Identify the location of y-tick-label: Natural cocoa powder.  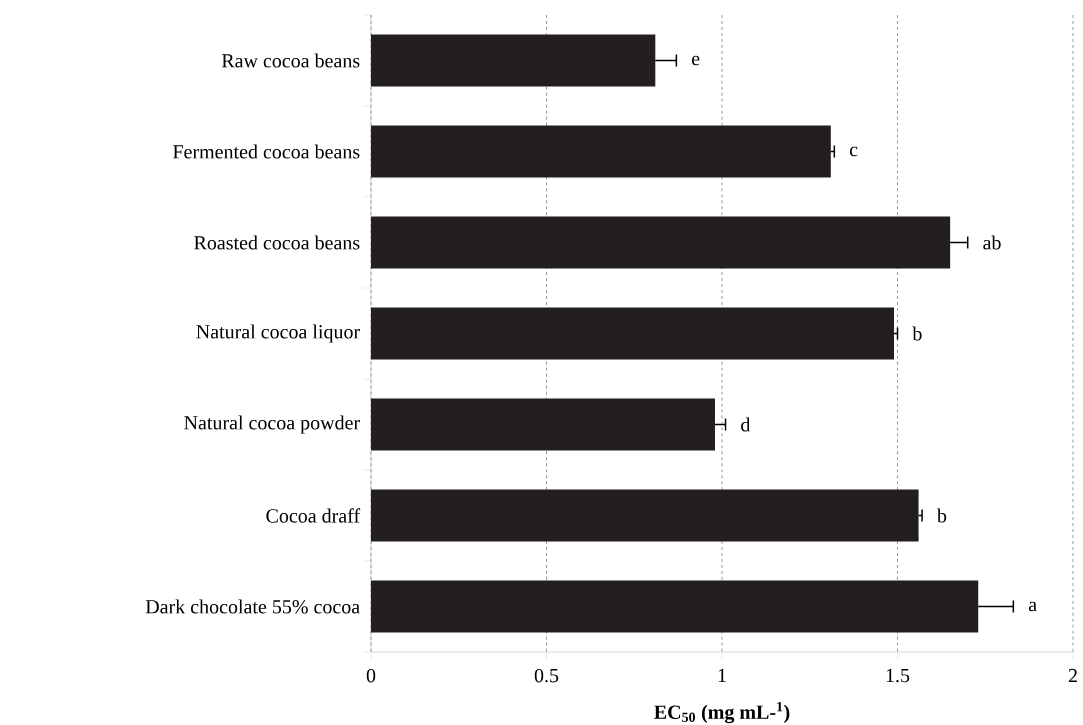
(272, 424).